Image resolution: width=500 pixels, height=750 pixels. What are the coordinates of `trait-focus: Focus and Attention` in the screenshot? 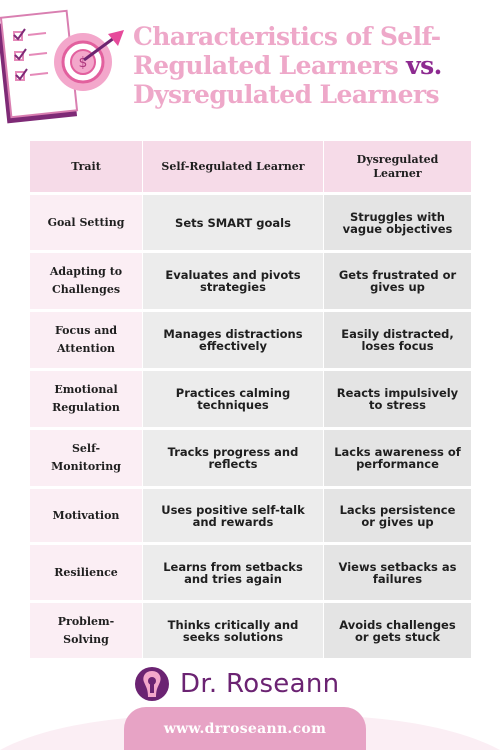 It's located at (86, 340).